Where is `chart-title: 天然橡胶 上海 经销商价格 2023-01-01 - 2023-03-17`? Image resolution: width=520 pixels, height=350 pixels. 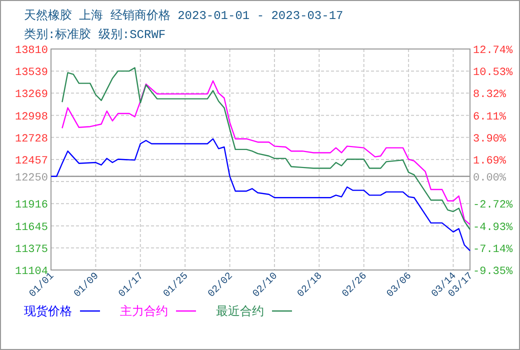
chart-title: 天然橡胶 上海 经销商价格 2023-01-01 - 2023-03-17 is located at coordinates (184, 15).